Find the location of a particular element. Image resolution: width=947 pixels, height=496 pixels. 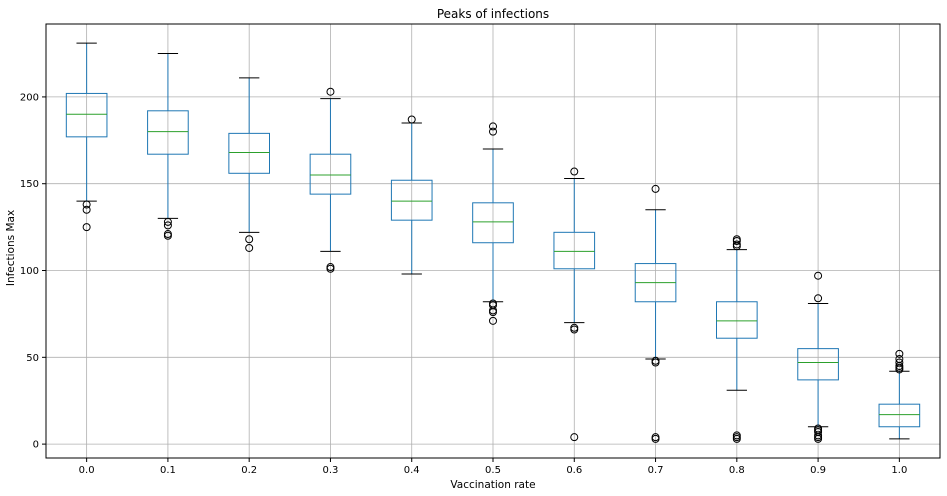

box-0.5 is located at coordinates (493, 223).